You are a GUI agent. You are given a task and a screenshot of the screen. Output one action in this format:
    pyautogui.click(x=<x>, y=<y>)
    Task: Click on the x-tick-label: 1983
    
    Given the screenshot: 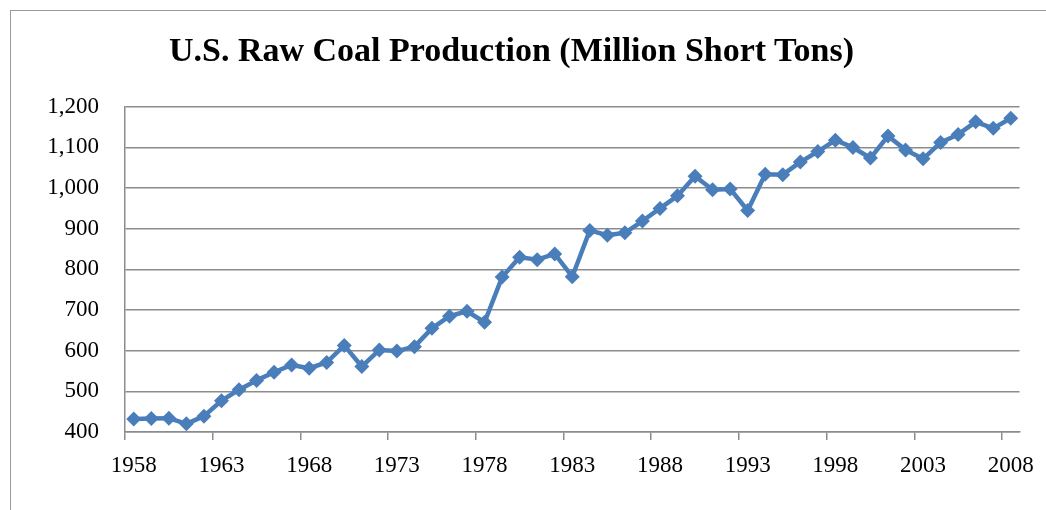 What is the action you would take?
    pyautogui.click(x=572, y=464)
    